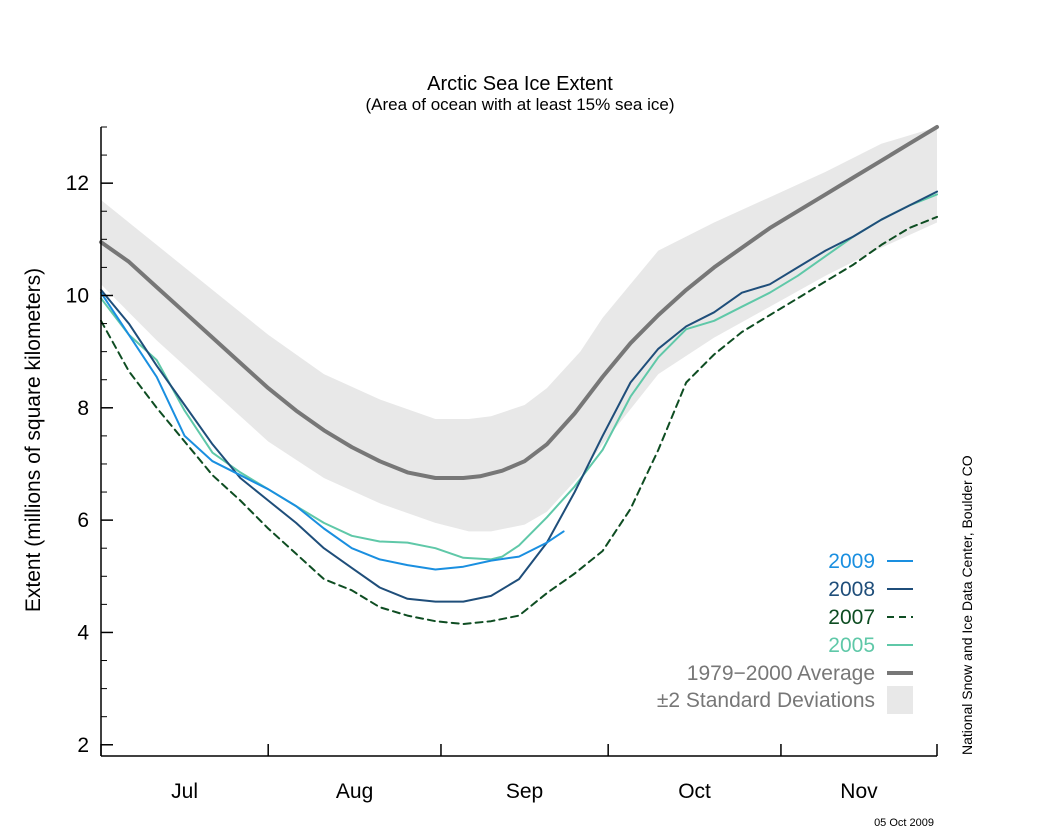 The width and height of the screenshot is (1050, 840). What do you see at coordinates (694, 791) in the screenshot?
I see `x-tick-label-oct: Oct` at bounding box center [694, 791].